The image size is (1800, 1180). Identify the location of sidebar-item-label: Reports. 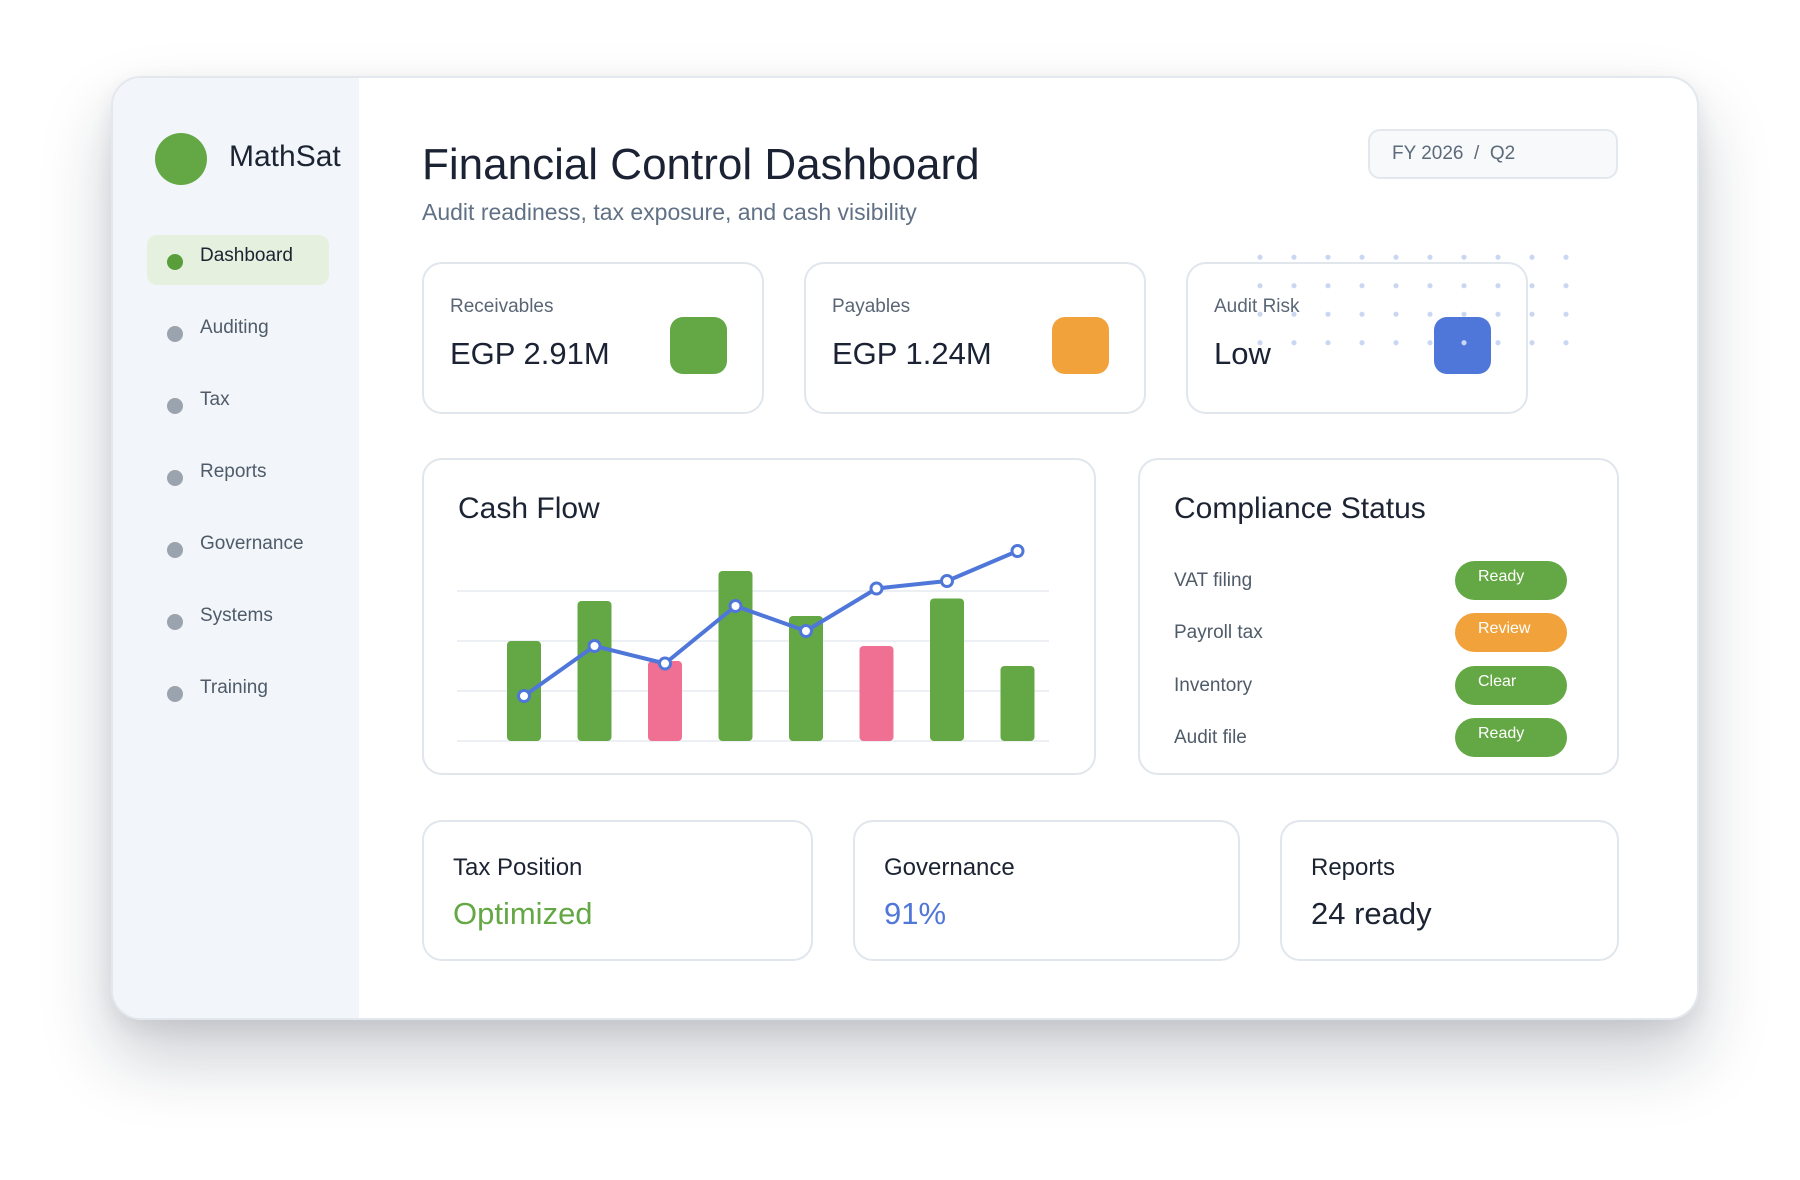
(233, 471).